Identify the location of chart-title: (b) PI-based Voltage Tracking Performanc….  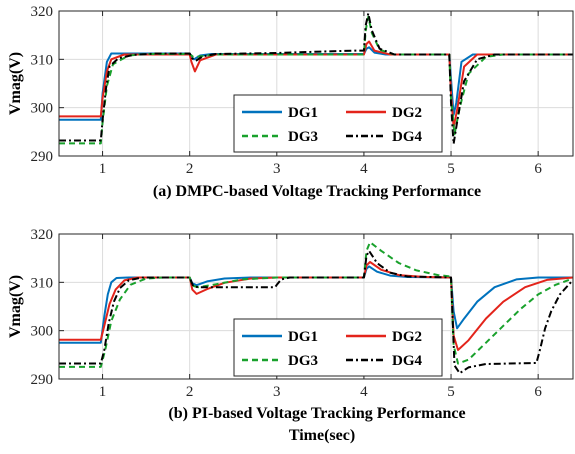
(316, 413).